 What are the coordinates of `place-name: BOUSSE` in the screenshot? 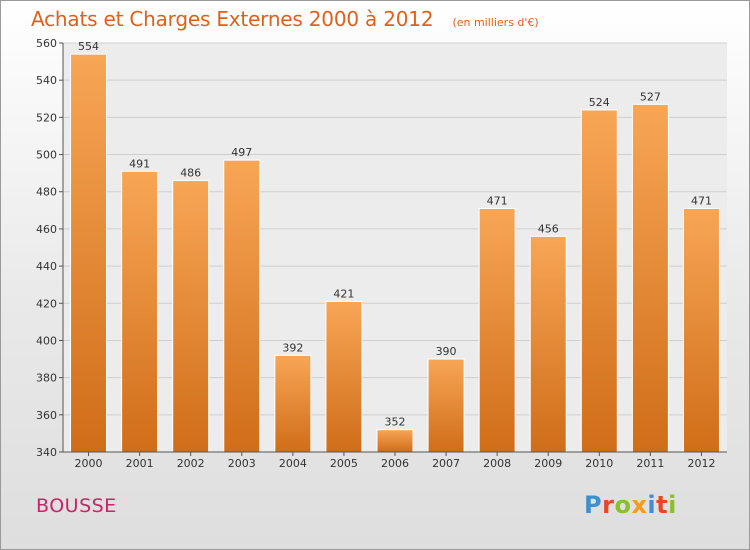 It's located at (76, 506).